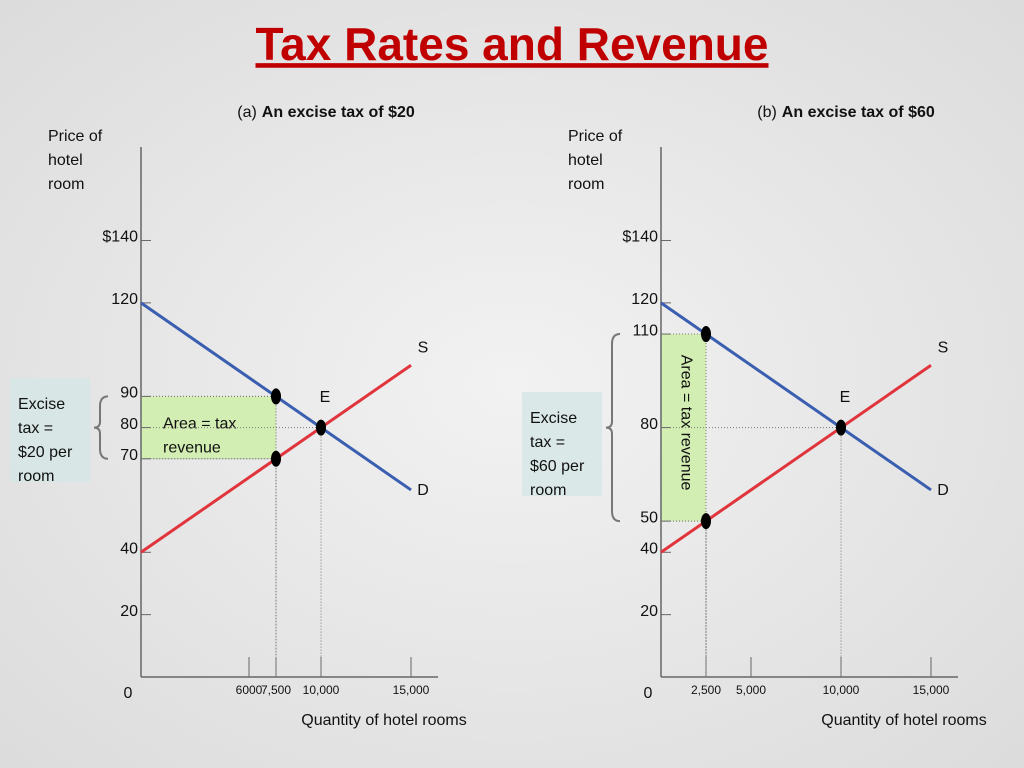  Describe the element at coordinates (129, 455) in the screenshot. I see `y-tick-label: 70` at that location.